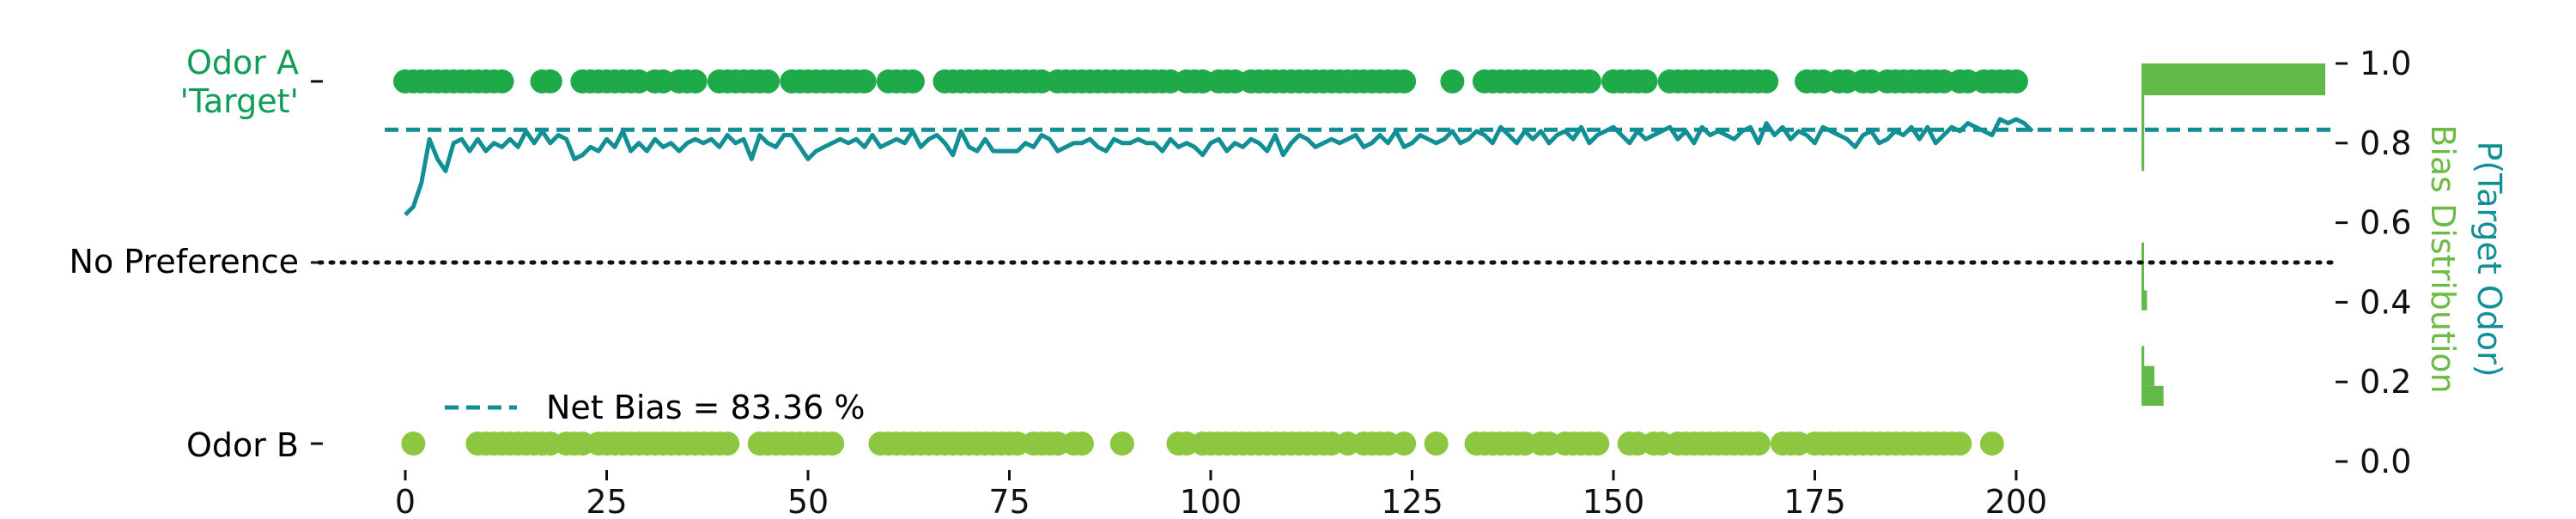 The height and width of the screenshot is (519, 2576). What do you see at coordinates (1211, 499) in the screenshot?
I see `x-tick-label: 100` at bounding box center [1211, 499].